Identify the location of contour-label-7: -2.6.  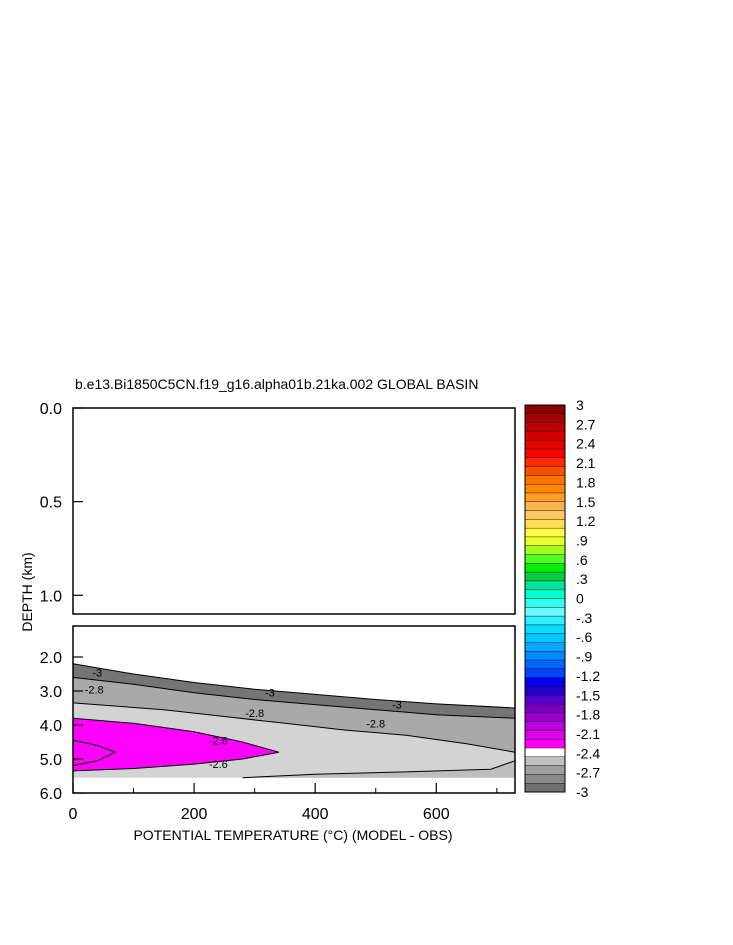
(218, 765).